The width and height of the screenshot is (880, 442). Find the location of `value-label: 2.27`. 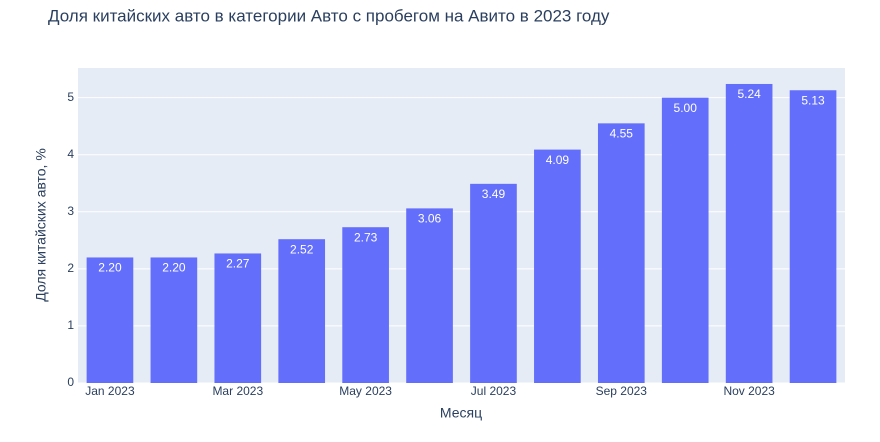

value-label: 2.27 is located at coordinates (238, 264).